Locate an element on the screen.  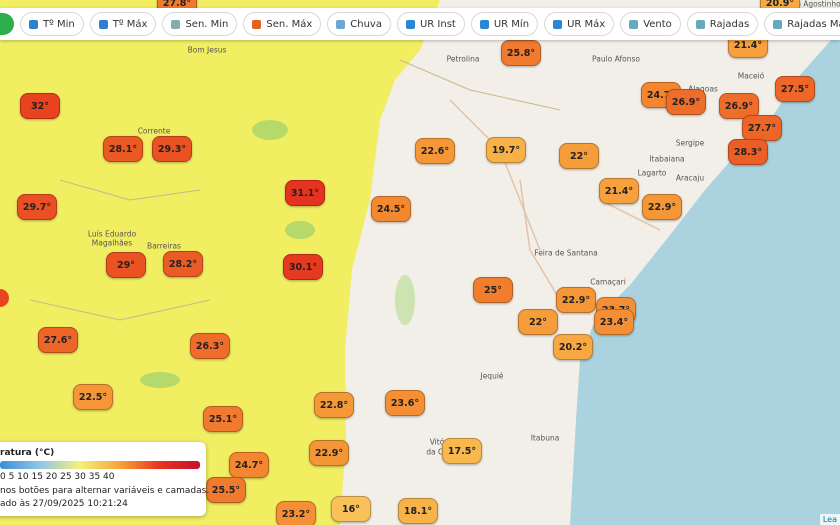
temperature-marker: 27.6° is located at coordinates (58, 340).